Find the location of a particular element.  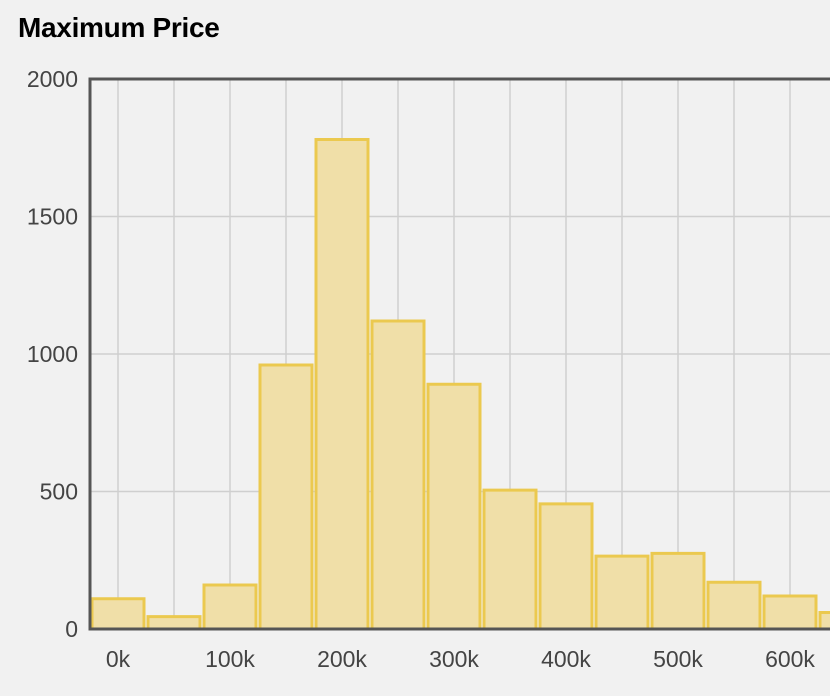

y-tick-label: 1000 is located at coordinates (52, 354).